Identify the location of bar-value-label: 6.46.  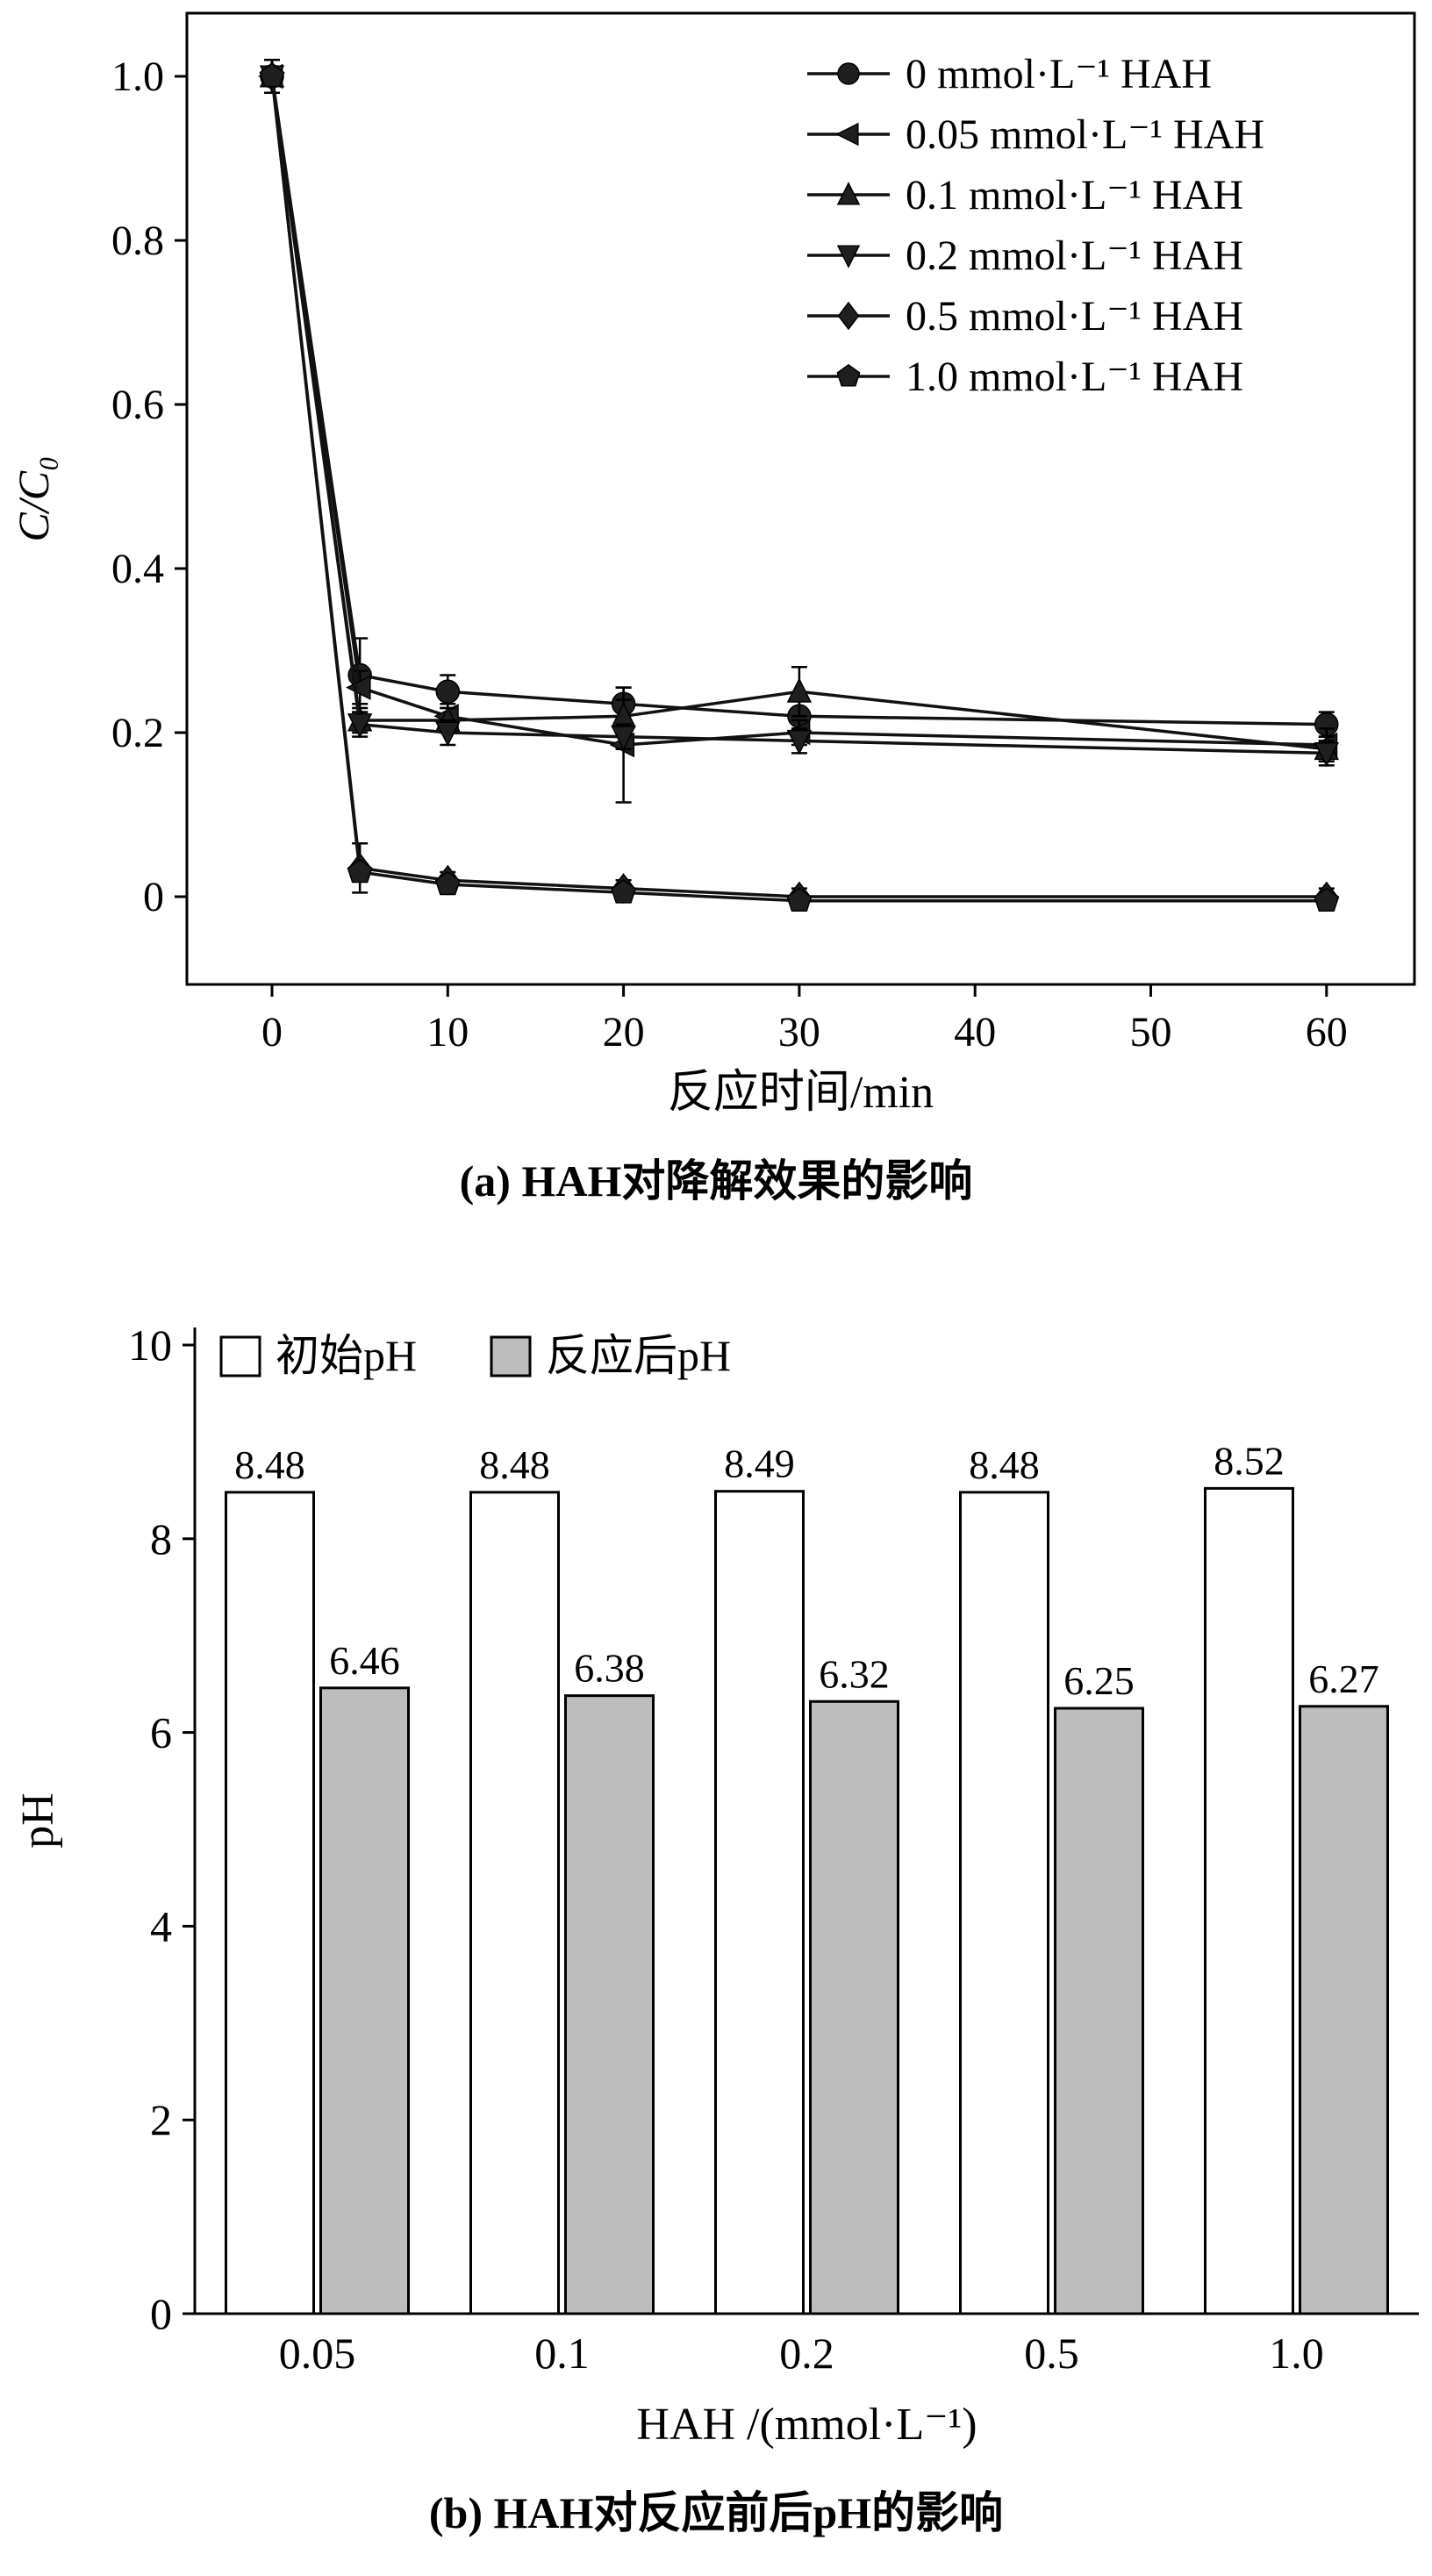
(364, 1660).